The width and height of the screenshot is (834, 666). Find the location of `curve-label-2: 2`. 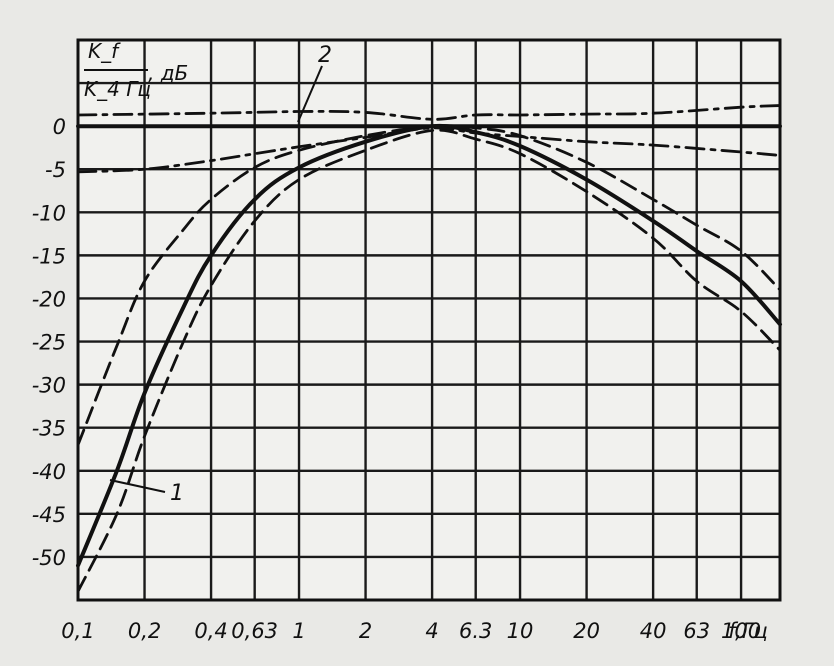

curve-label-2: 2 is located at coordinates (314, 83).